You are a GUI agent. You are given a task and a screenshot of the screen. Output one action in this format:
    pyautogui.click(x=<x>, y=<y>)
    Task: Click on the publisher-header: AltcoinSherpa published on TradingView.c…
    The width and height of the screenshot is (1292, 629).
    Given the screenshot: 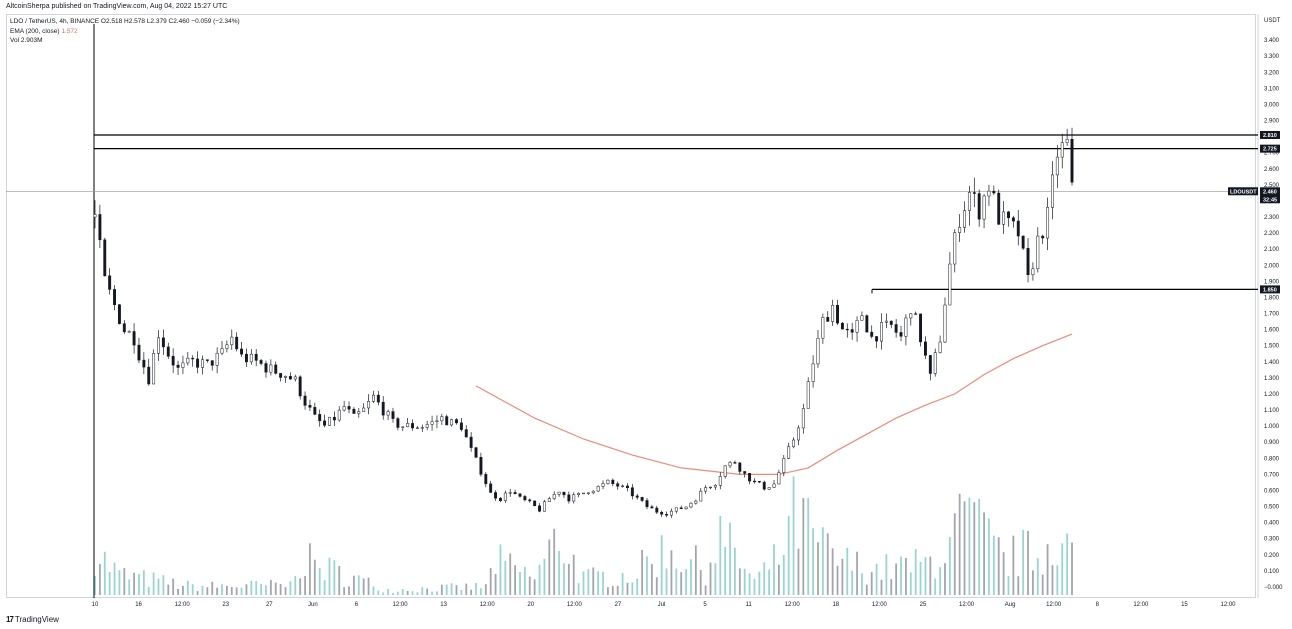 What is the action you would take?
    pyautogui.click(x=117, y=6)
    